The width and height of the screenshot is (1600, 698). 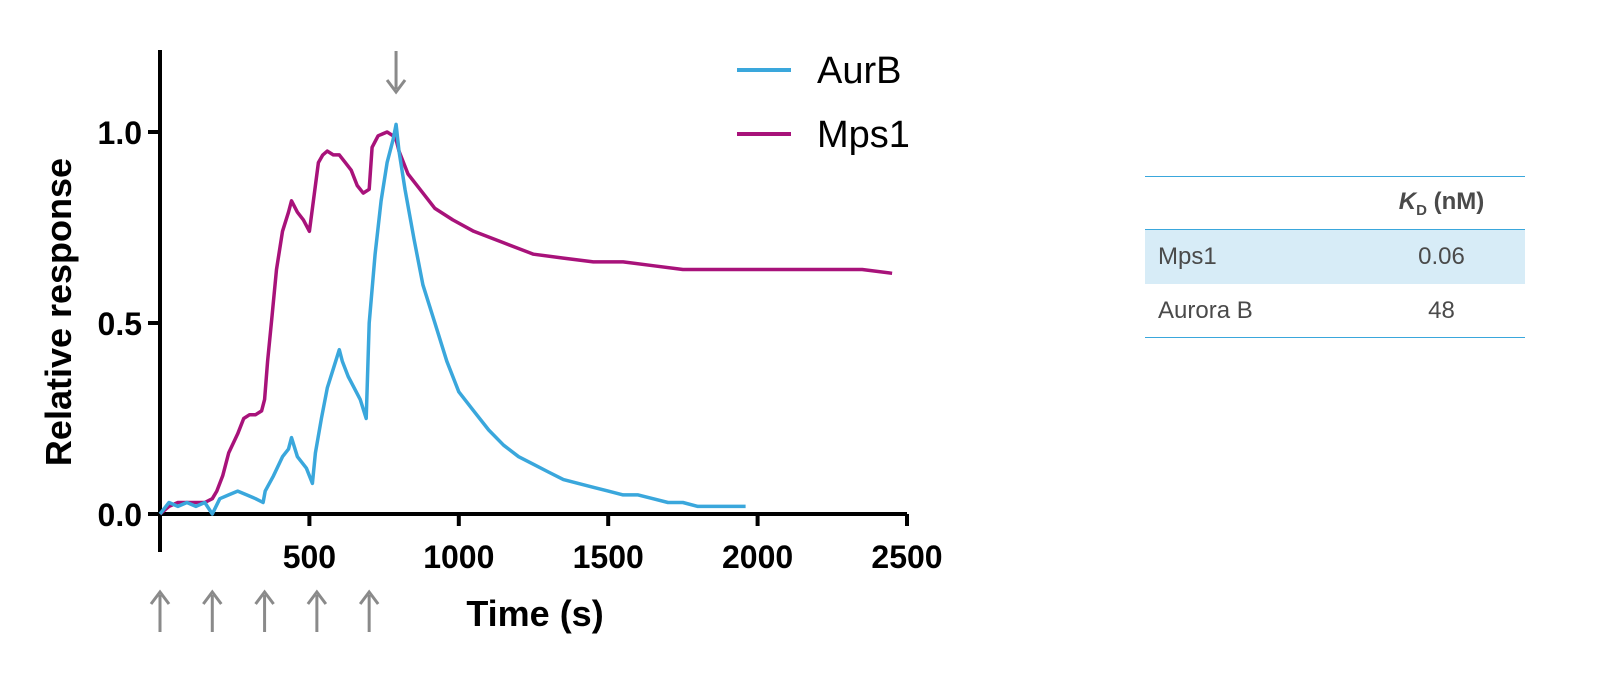 I want to click on x-tick-label: 1000, so click(x=458, y=557).